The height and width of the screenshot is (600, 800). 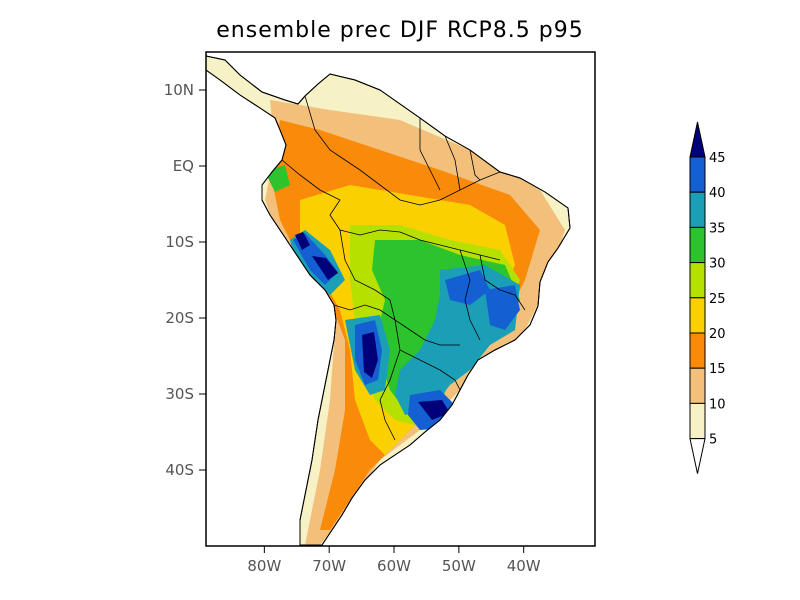 What do you see at coordinates (707, 297) in the screenshot?
I see `colorbar: 45 40 35 30 25 20 15 10 5` at bounding box center [707, 297].